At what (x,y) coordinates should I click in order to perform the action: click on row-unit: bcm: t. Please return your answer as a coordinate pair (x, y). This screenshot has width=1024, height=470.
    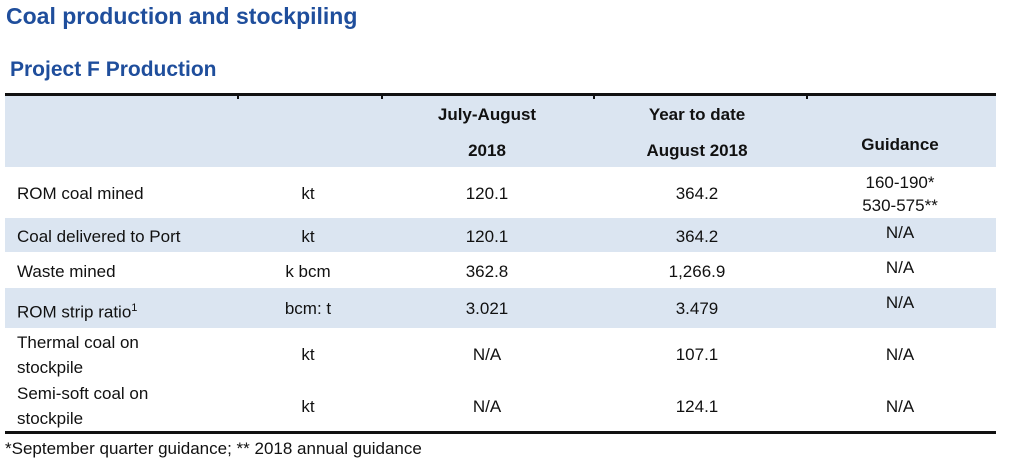
    Looking at the image, I should click on (308, 308).